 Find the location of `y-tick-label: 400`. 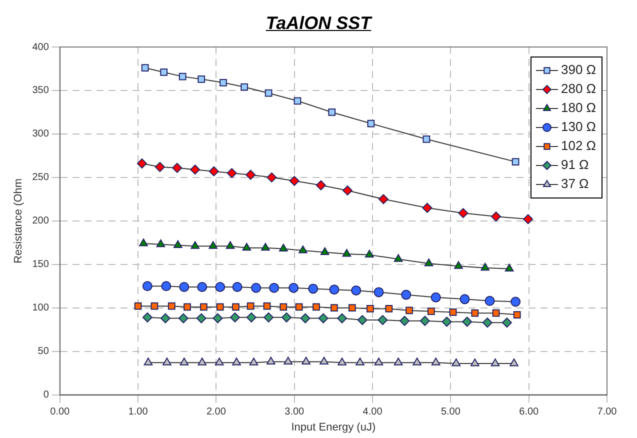

y-tick-label: 400 is located at coordinates (41, 47).